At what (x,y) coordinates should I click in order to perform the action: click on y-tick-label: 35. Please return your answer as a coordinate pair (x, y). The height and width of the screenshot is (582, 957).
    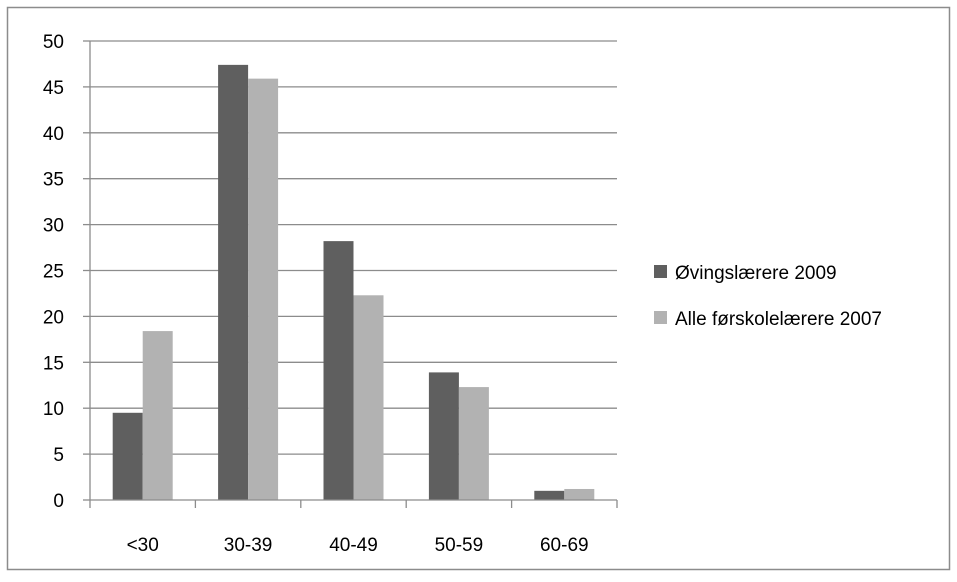
    Looking at the image, I should click on (53, 180).